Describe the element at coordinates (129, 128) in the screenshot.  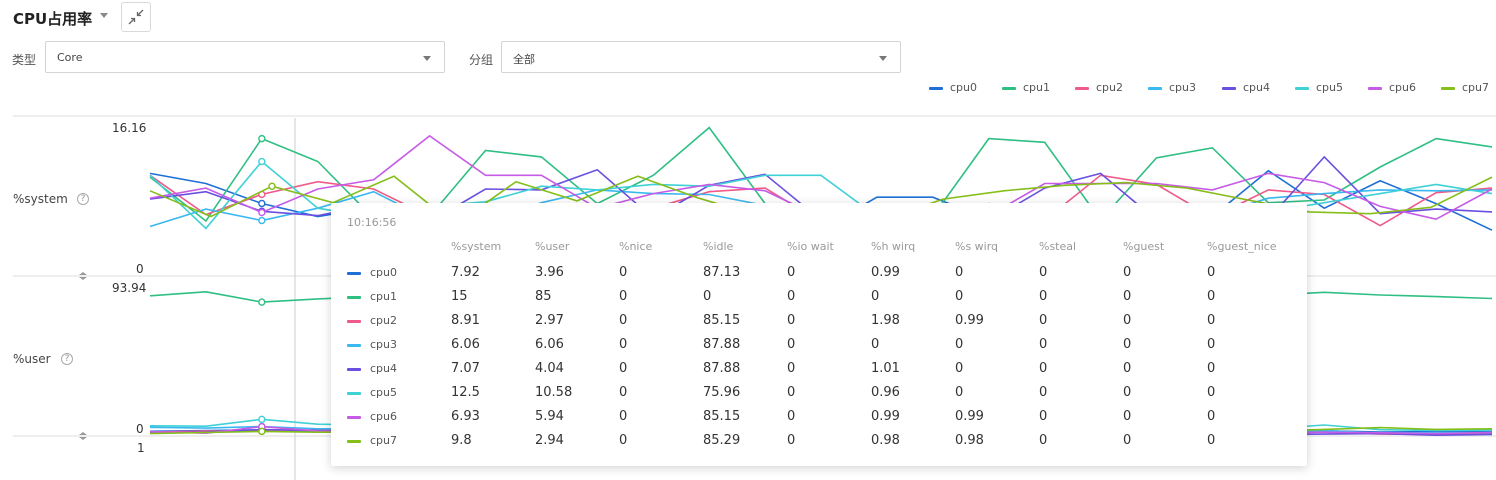
I see `system-ymax-tick: 16.16` at that location.